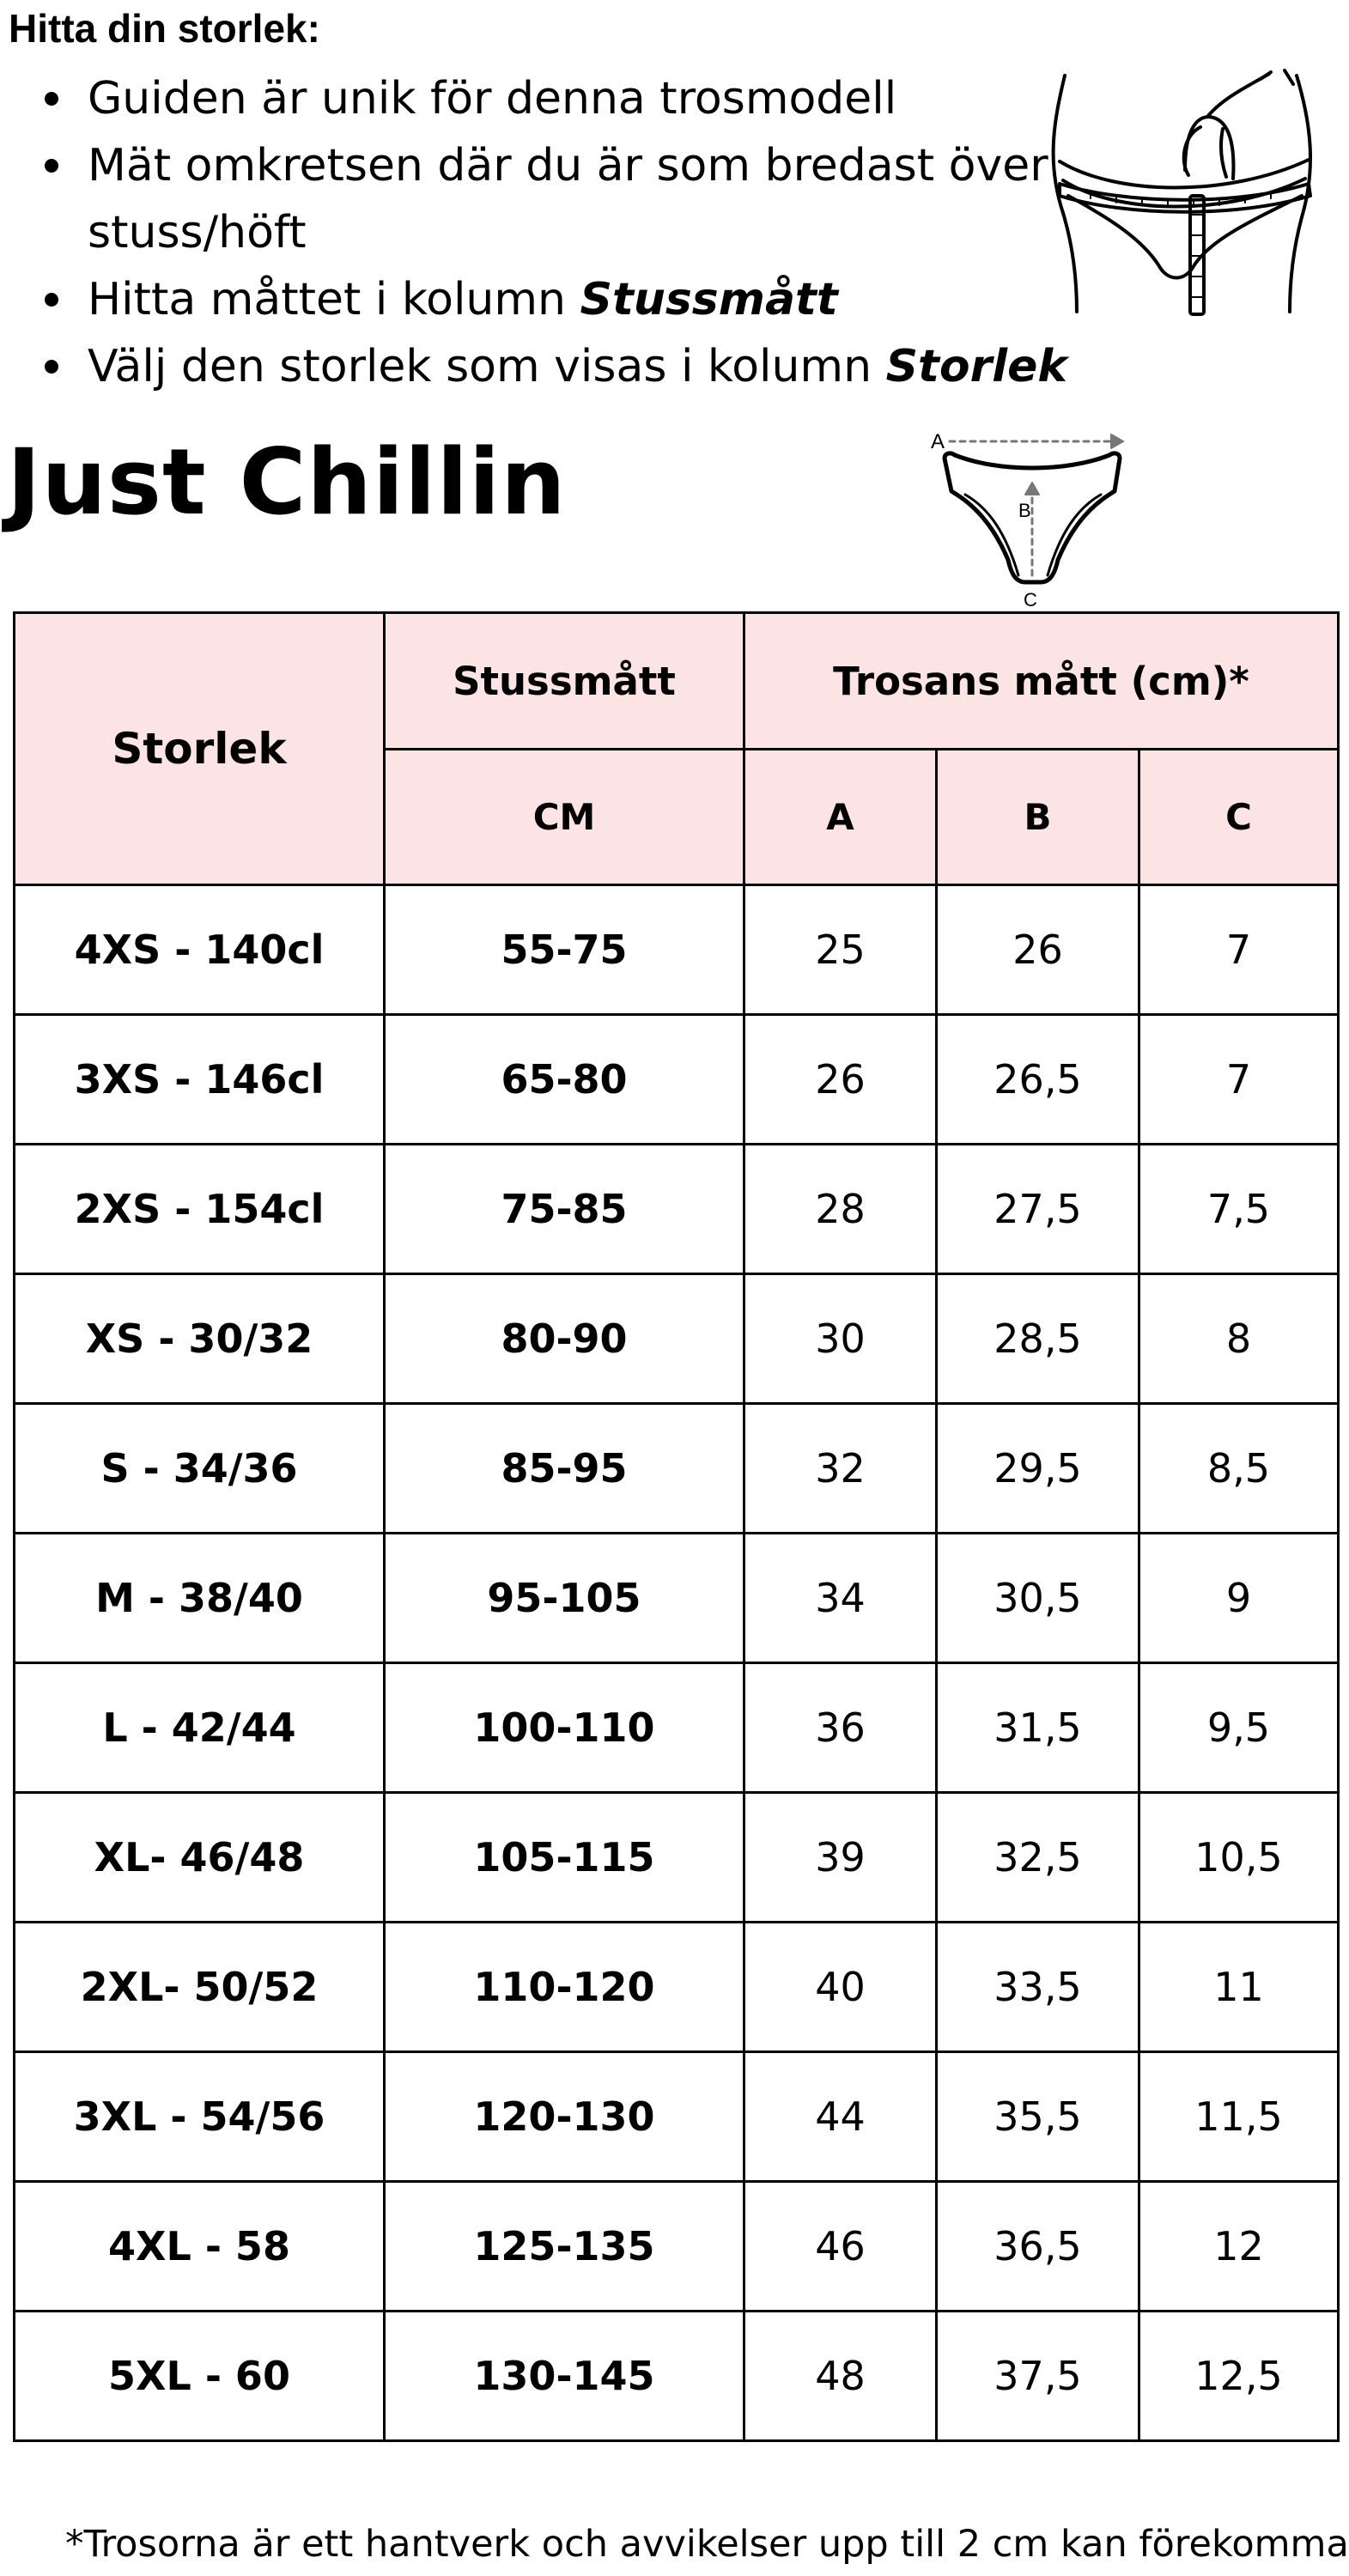  I want to click on b-cell: 32,5, so click(1037, 1857).